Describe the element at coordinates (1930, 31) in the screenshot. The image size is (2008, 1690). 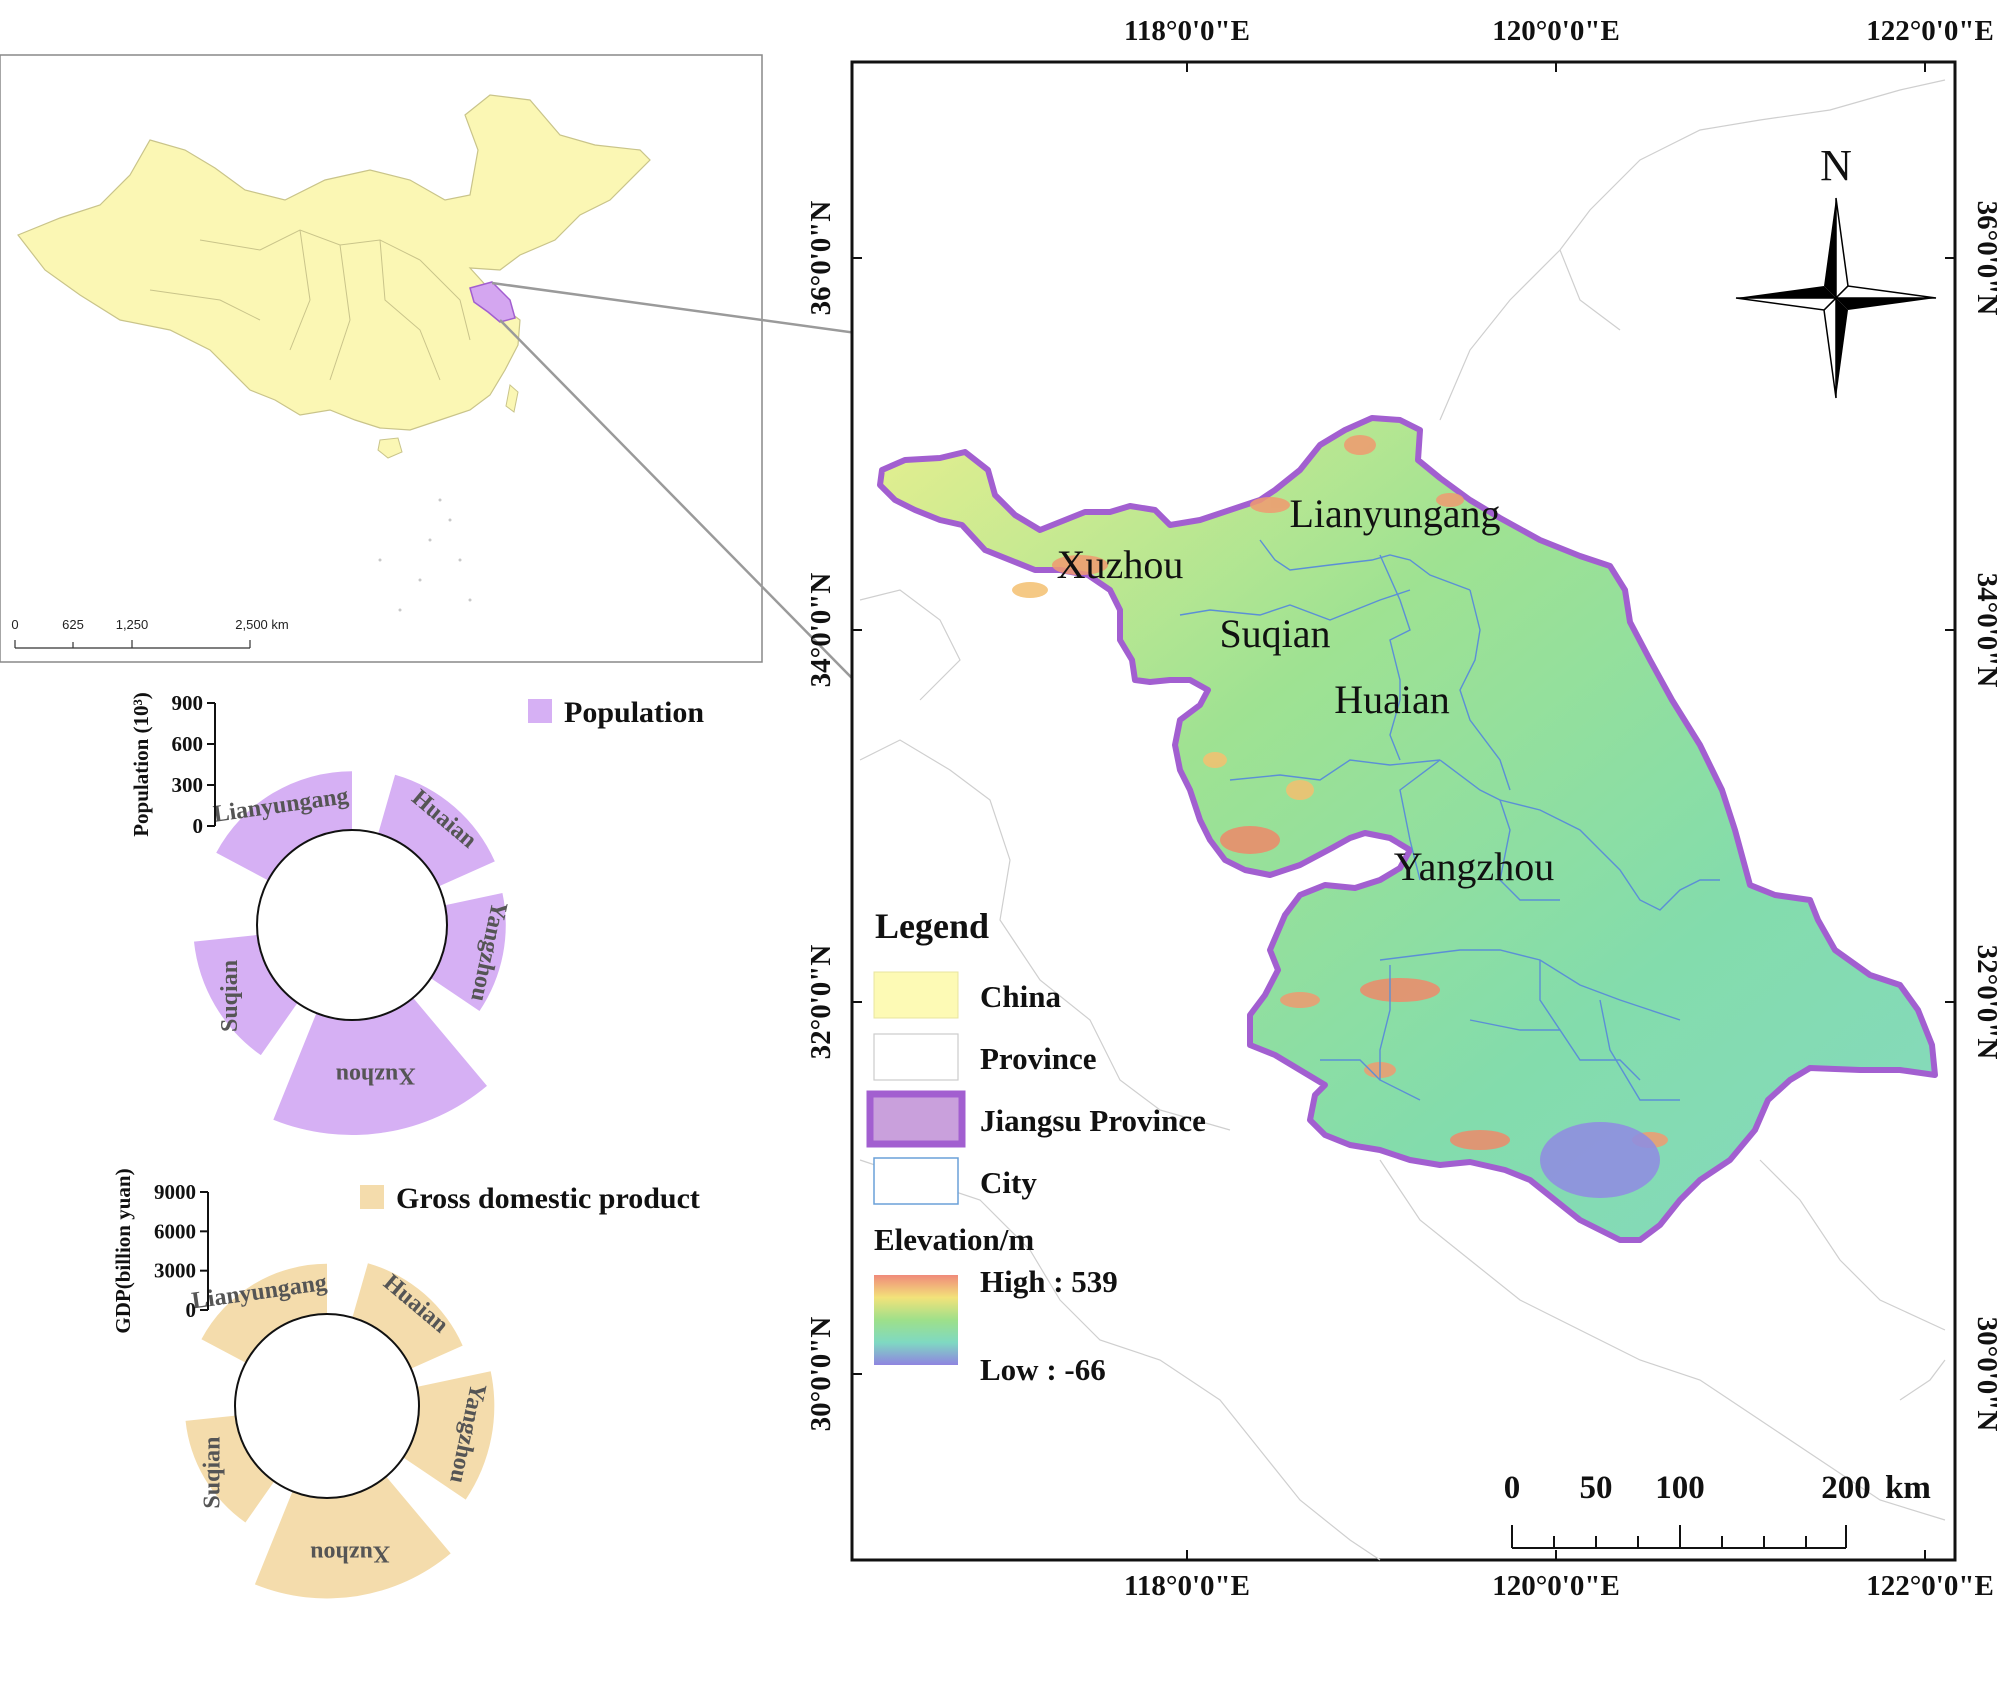
I see `lon-label-top: 122°0'0"E` at that location.